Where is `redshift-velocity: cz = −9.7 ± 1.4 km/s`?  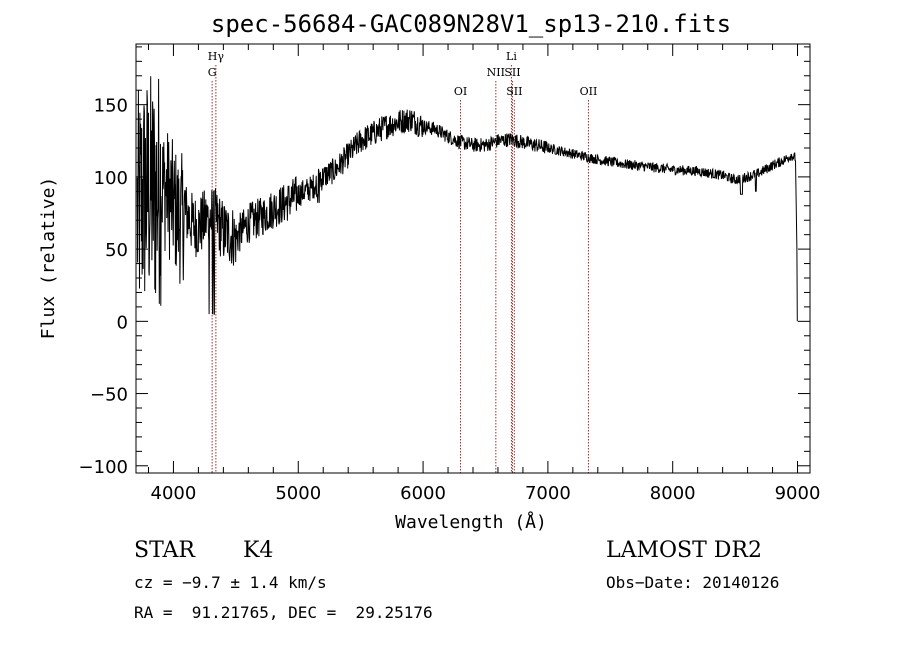
redshift-velocity: cz = −9.7 ± 1.4 km/s is located at coordinates (230, 582).